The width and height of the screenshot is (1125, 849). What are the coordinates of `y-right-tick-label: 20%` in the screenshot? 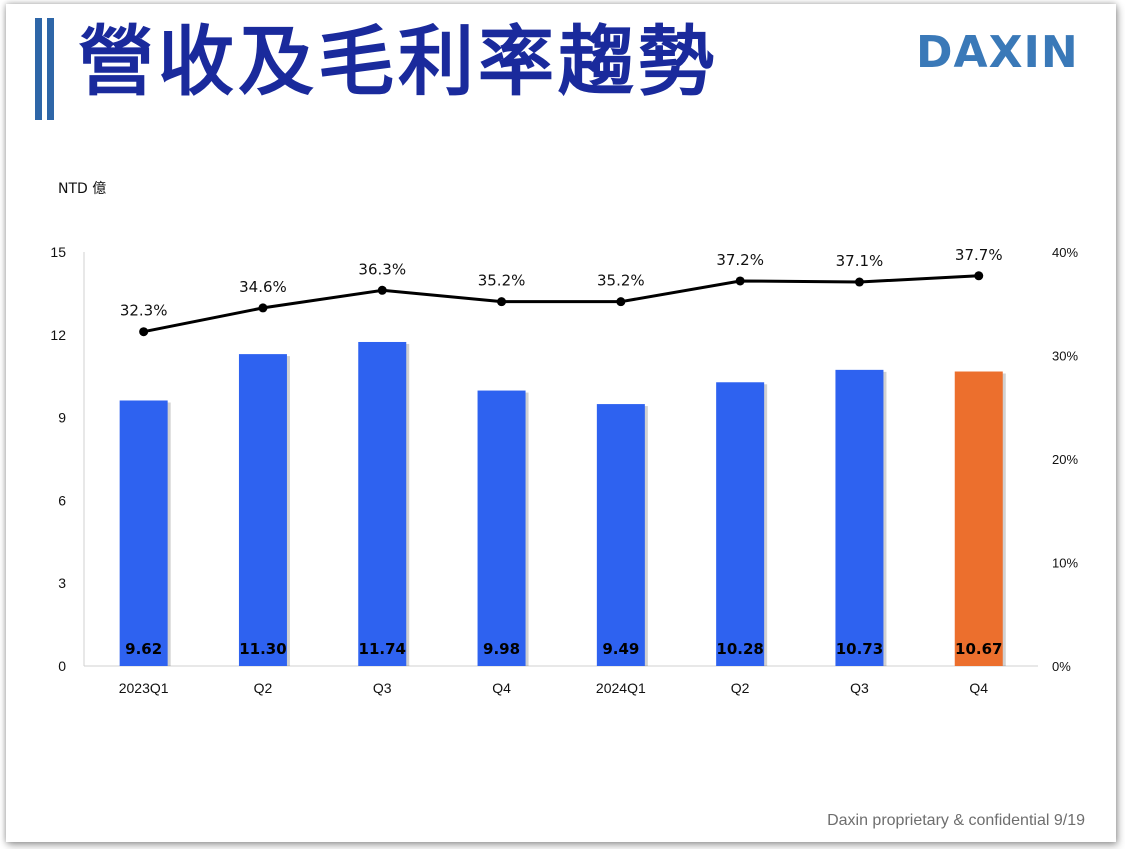 It's located at (1065, 459).